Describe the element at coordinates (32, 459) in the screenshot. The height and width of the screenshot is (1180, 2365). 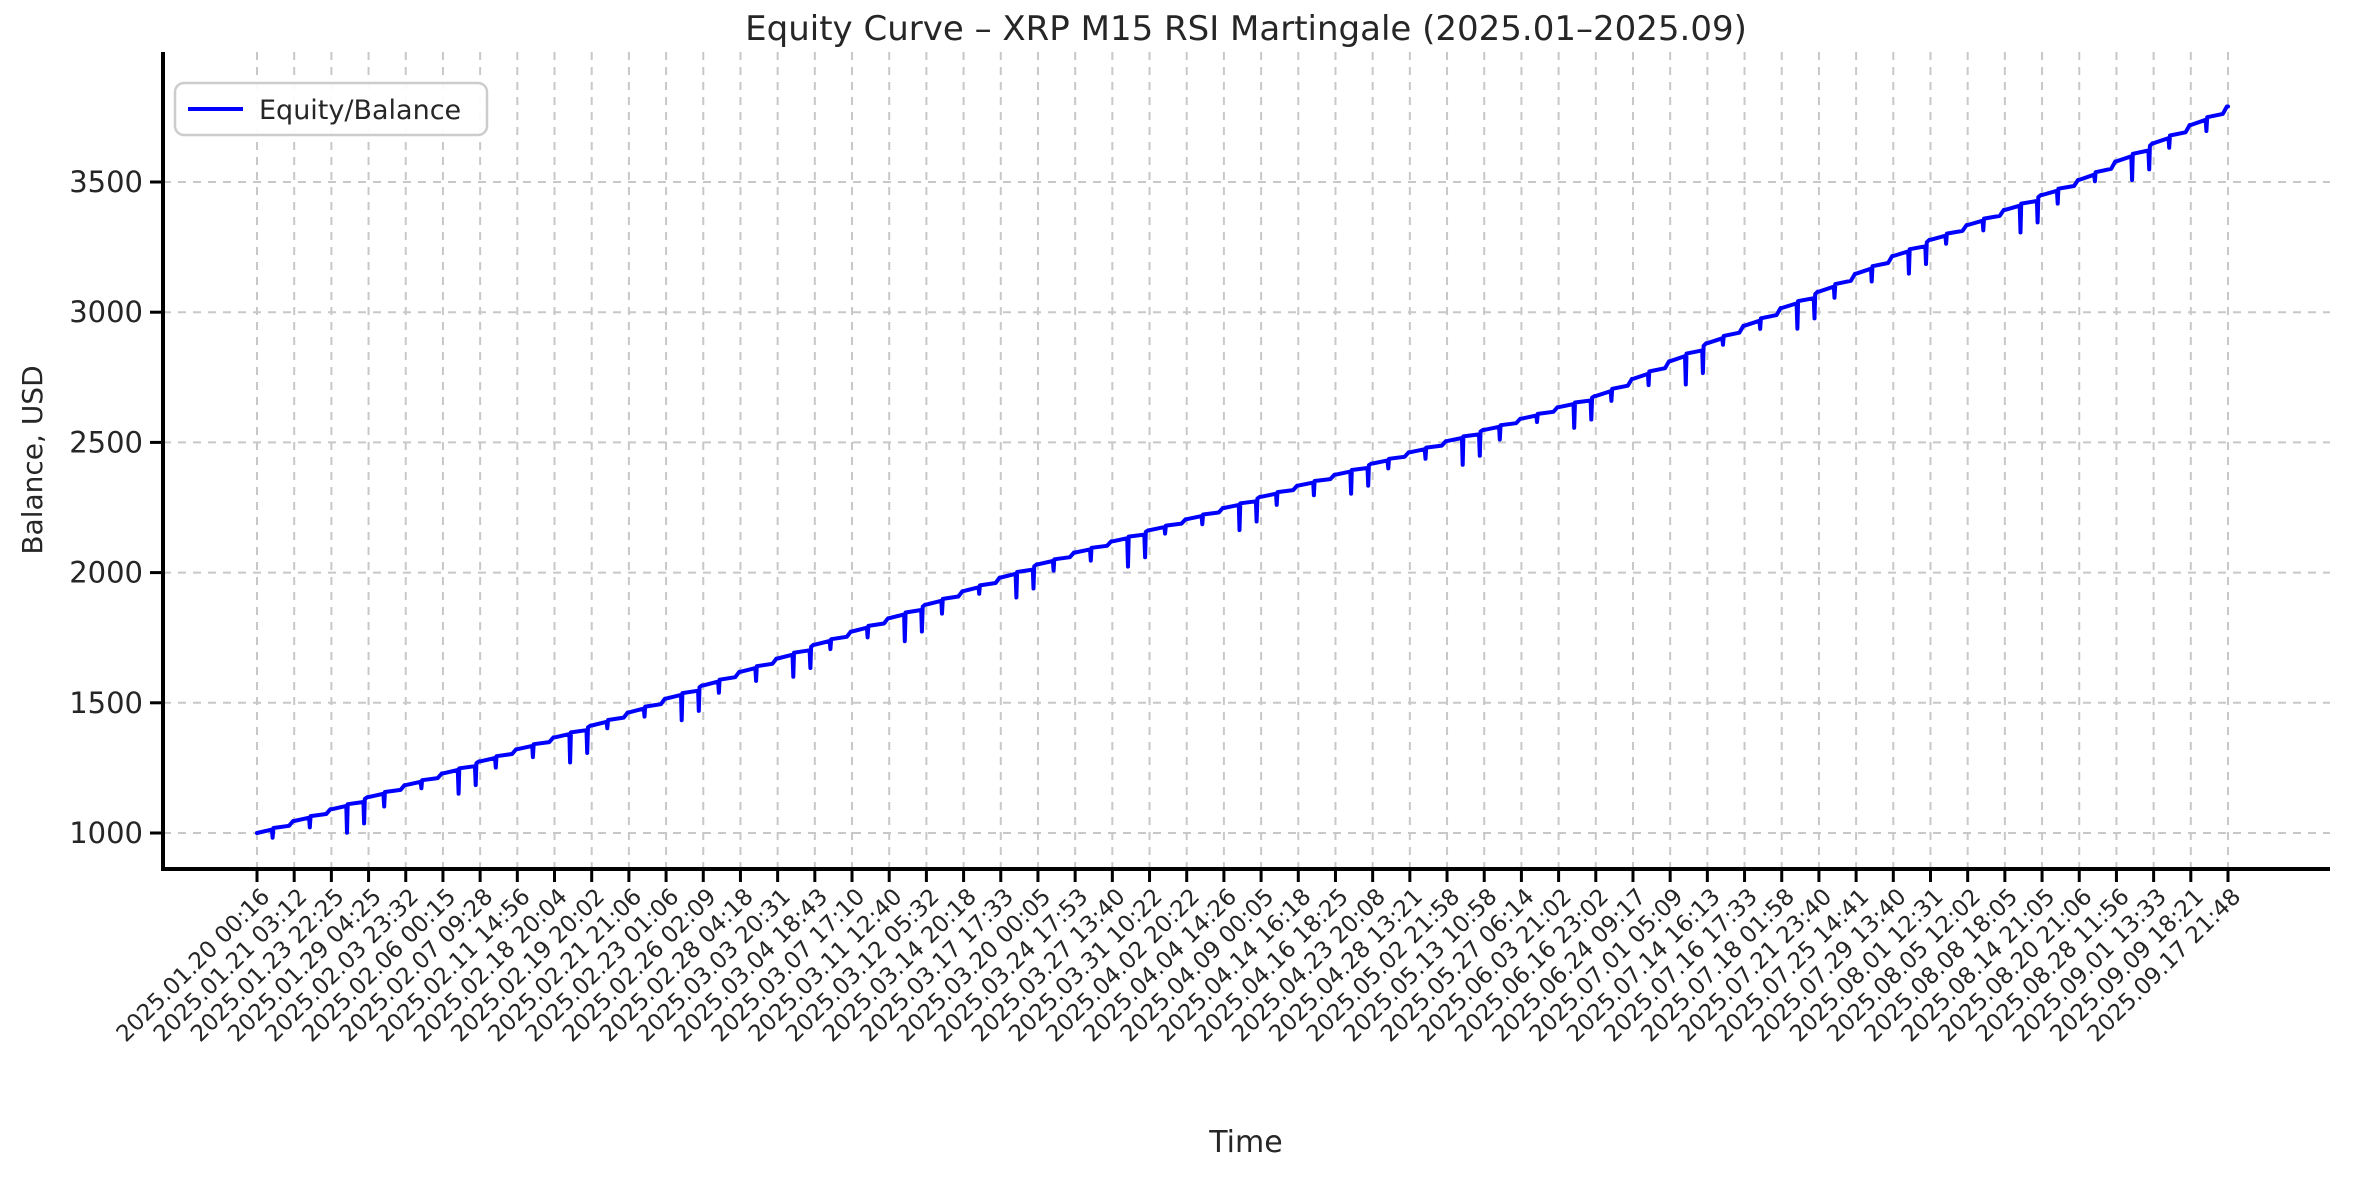
I see `y-axis-label: Balance, USD` at that location.